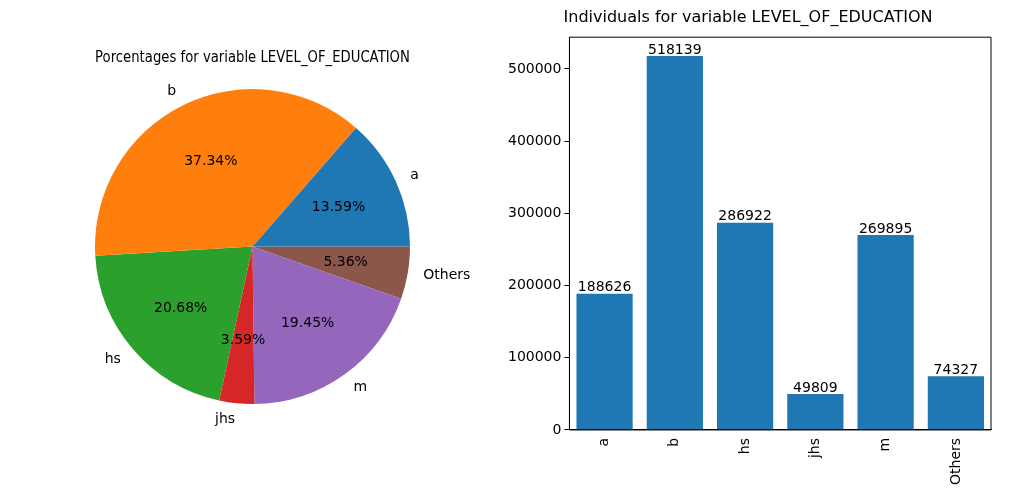 This screenshot has height=488, width=1011. I want to click on y-tick-label: 300000, so click(534, 212).